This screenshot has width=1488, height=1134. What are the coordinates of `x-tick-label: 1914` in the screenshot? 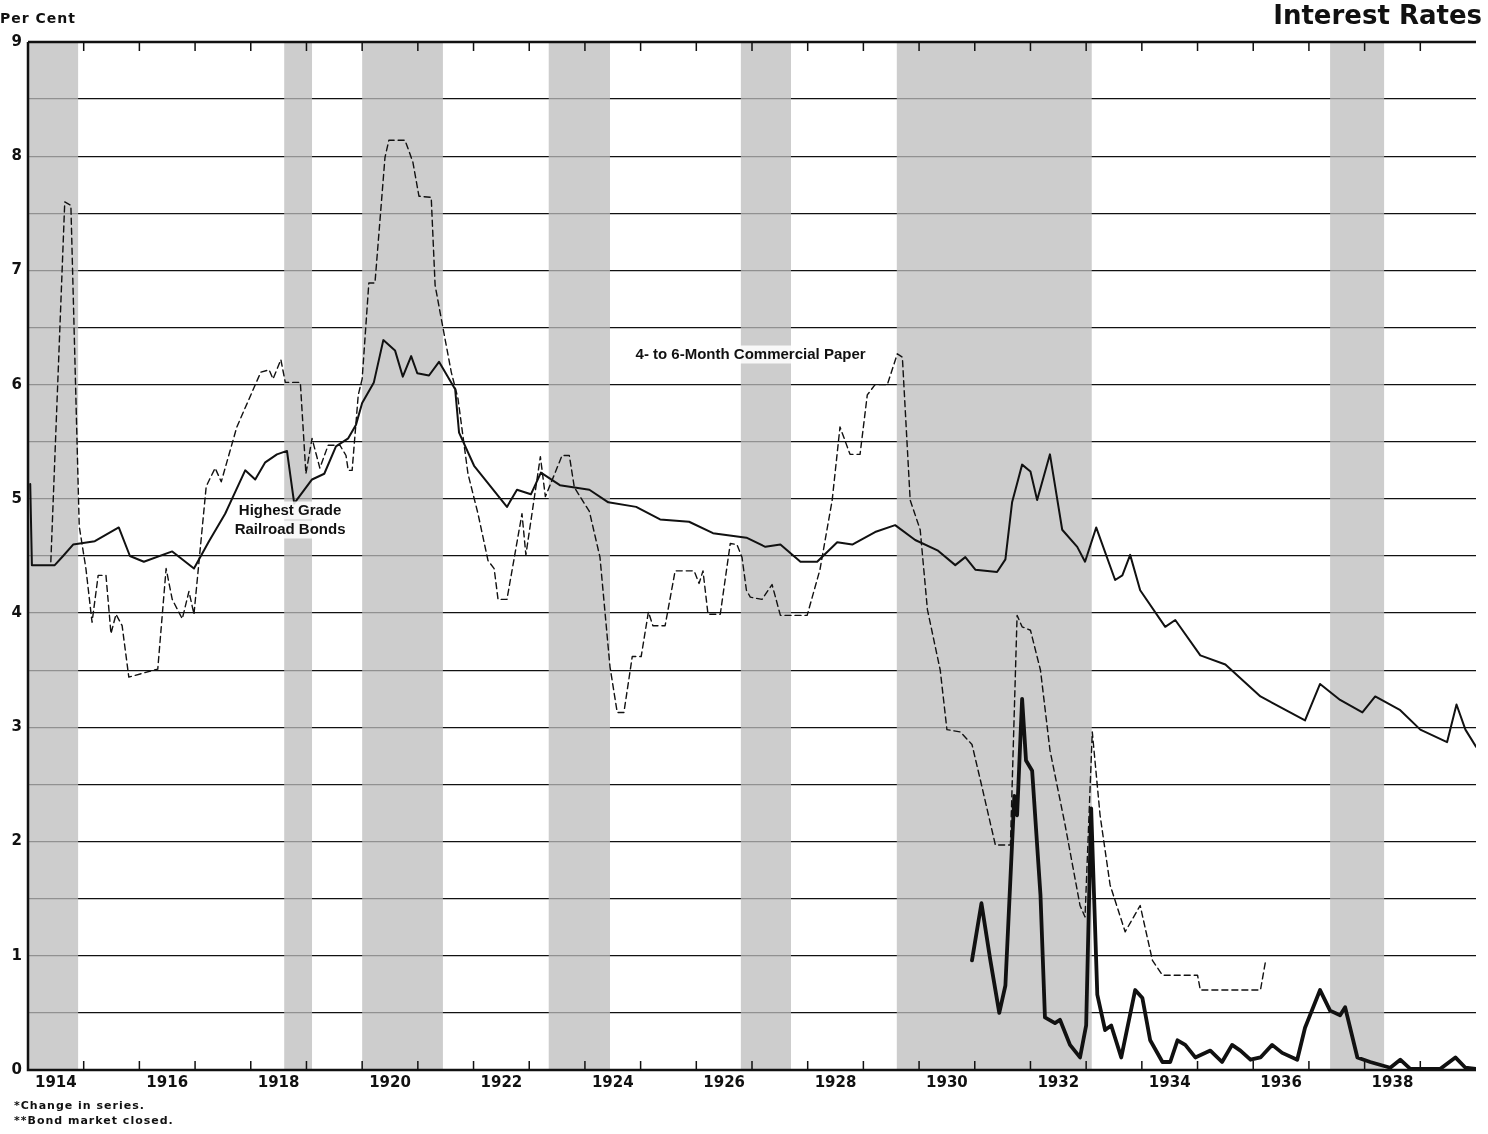 It's located at (55, 1081).